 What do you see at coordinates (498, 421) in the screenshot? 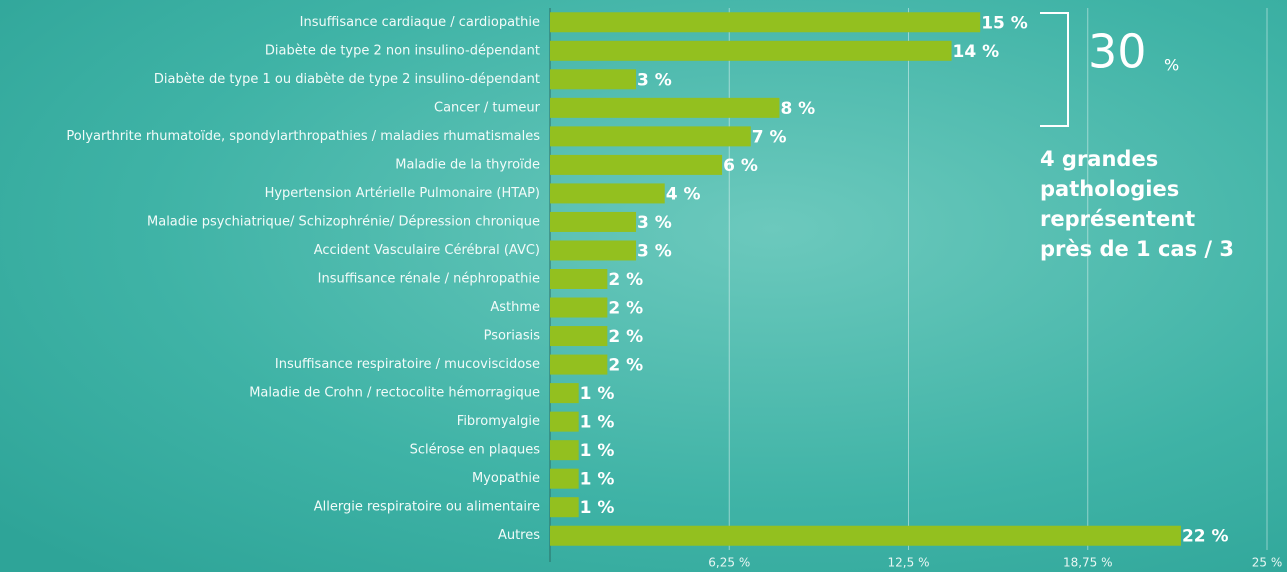
I see `y-tick-label: Fibromyalgie` at bounding box center [498, 421].